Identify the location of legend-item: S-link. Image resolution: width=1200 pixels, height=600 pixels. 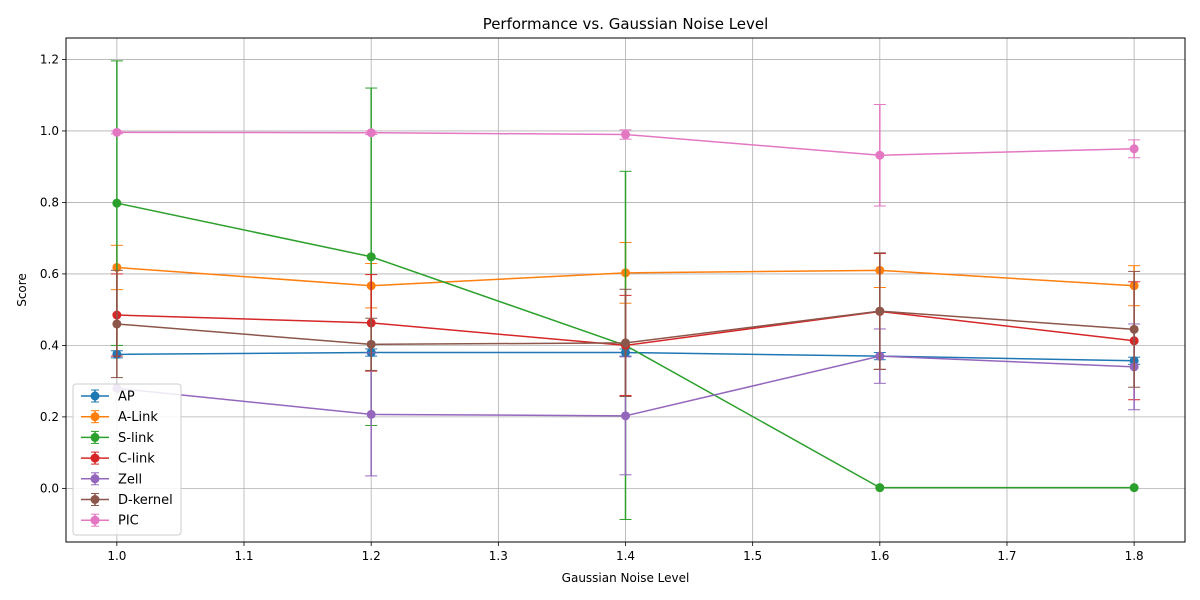
(117, 438).